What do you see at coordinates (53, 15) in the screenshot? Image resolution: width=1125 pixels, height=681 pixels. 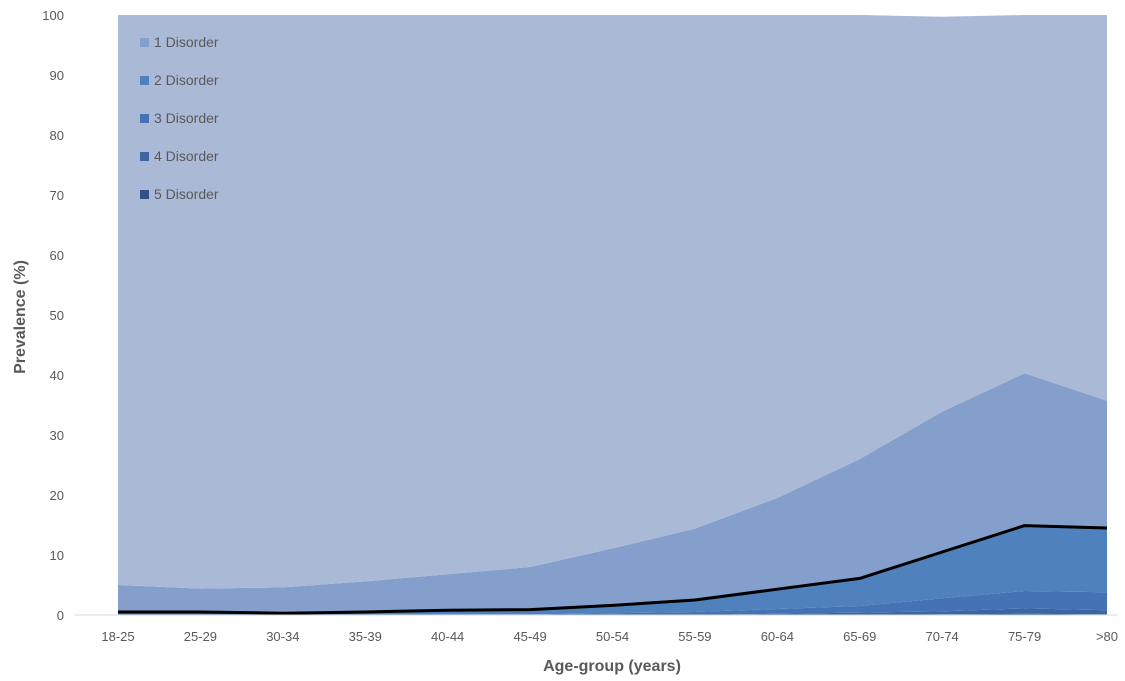 I see `y-tick-label: 100` at bounding box center [53, 15].